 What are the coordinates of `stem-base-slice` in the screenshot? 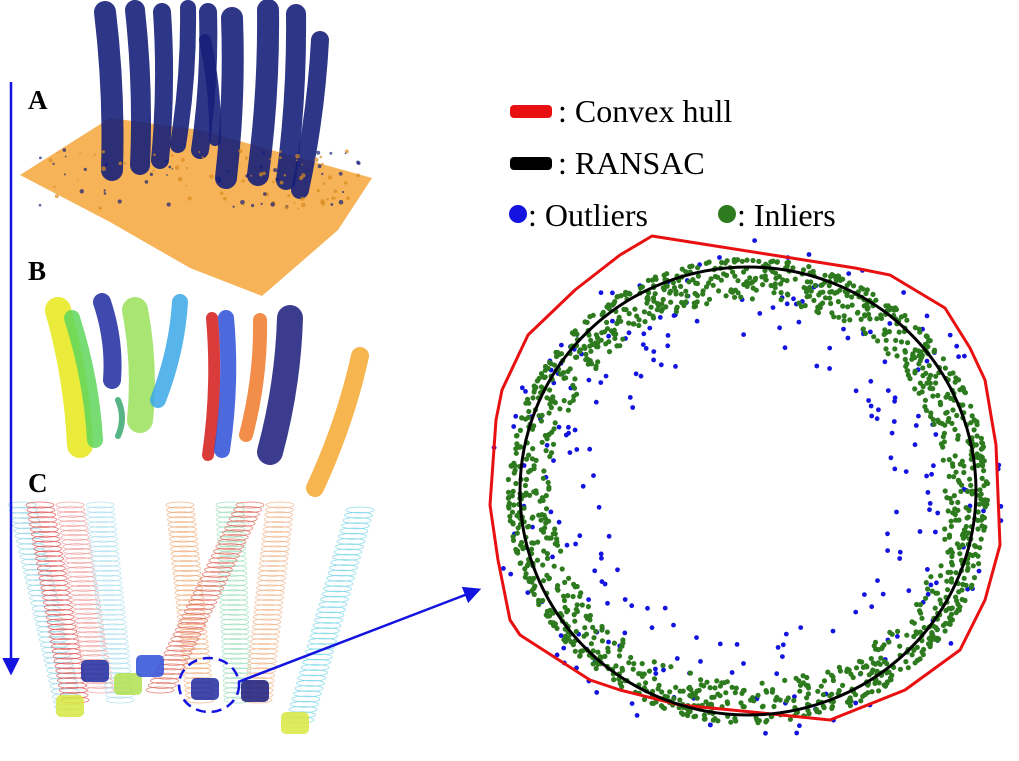 It's located at (70, 706).